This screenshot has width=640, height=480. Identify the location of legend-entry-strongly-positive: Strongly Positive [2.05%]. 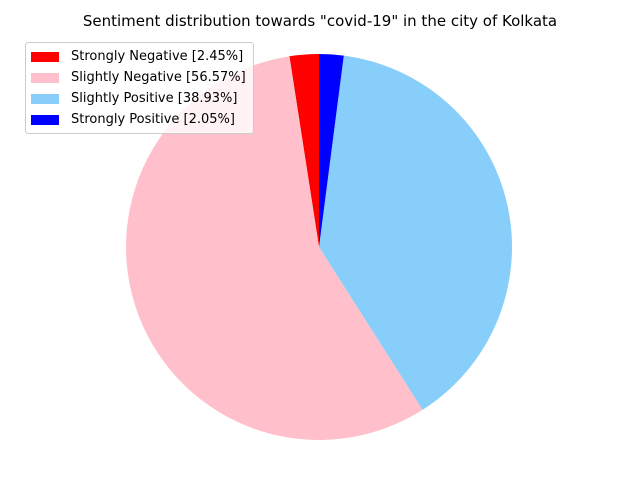
(138, 119).